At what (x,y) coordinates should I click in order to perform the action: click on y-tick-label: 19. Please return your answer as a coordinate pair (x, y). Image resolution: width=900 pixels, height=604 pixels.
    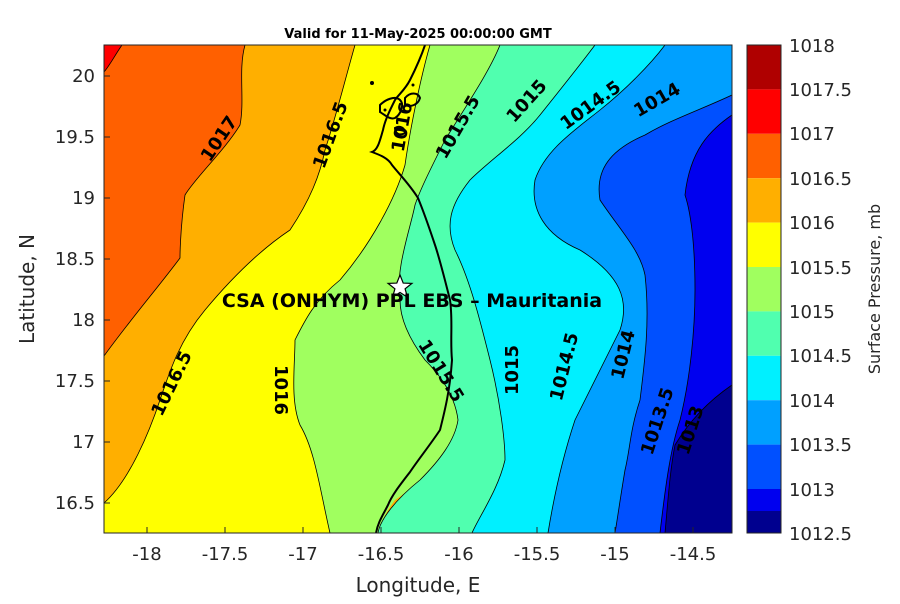
    Looking at the image, I should click on (83, 198).